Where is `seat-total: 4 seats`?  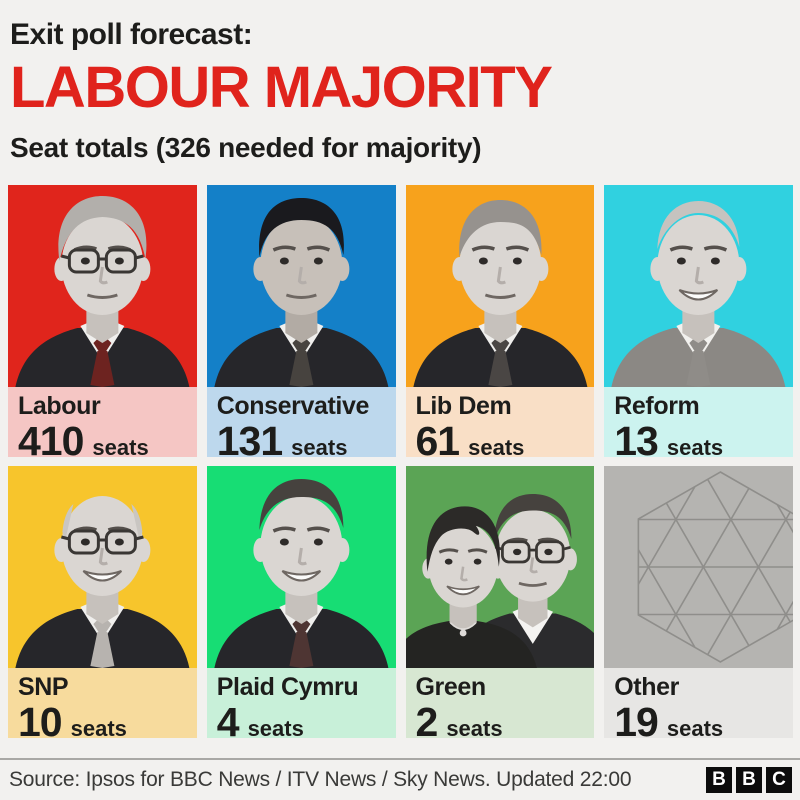
seat-total: 4 seats is located at coordinates (303, 722).